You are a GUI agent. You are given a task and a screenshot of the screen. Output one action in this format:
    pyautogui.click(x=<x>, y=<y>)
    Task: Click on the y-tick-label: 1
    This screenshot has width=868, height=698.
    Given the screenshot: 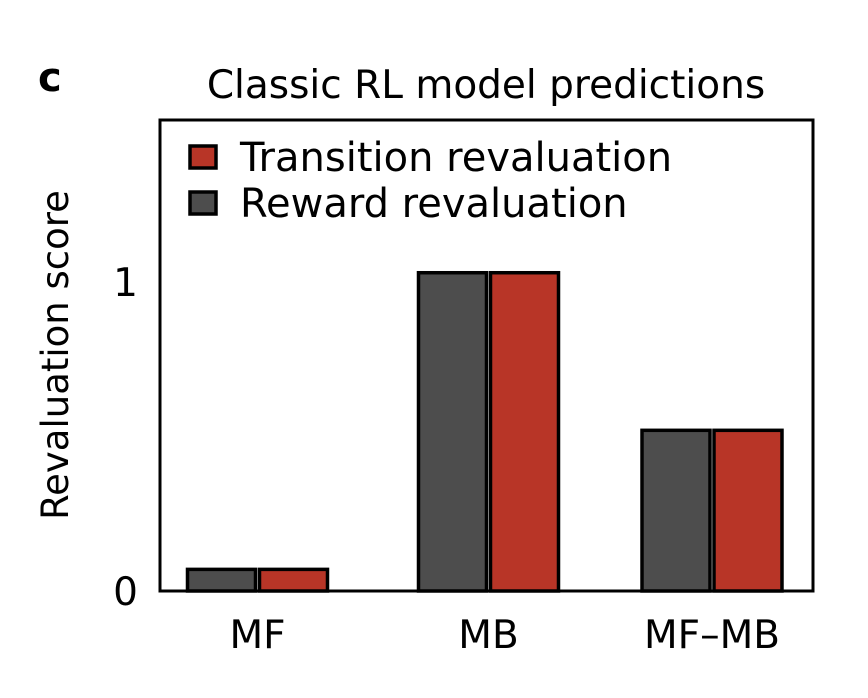 What is the action you would take?
    pyautogui.click(x=125, y=283)
    